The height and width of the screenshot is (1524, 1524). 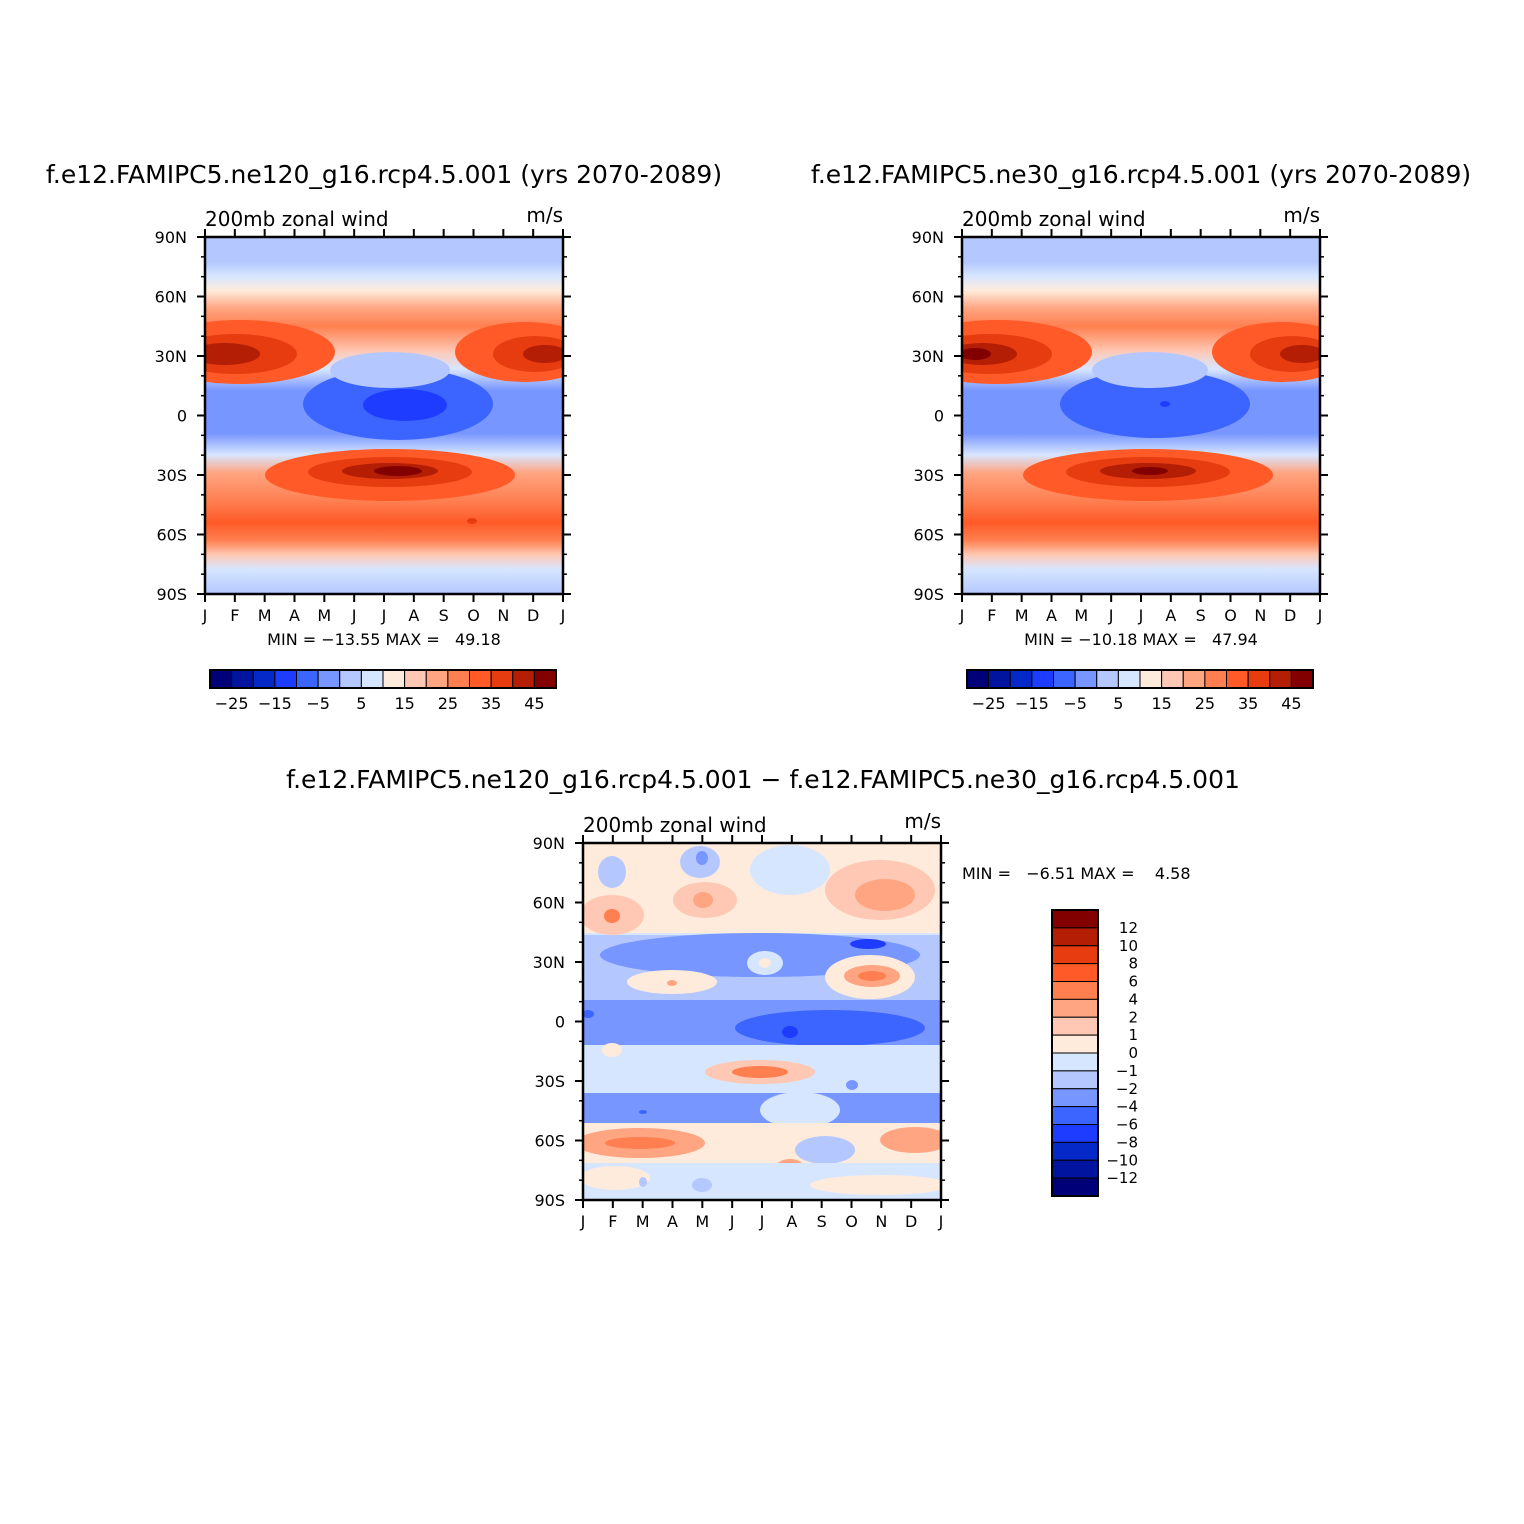 What do you see at coordinates (1141, 415) in the screenshot?
I see `panel-ne30-field` at bounding box center [1141, 415].